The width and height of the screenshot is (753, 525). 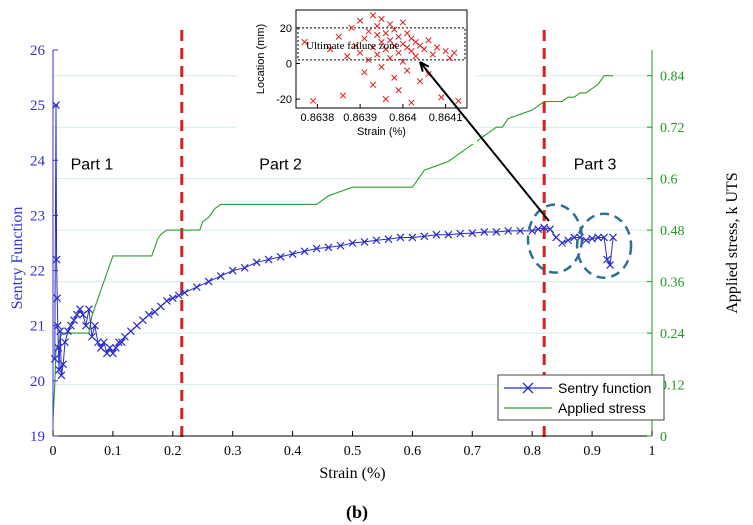 I want to click on x-tick-label: 0.1, so click(x=113, y=451).